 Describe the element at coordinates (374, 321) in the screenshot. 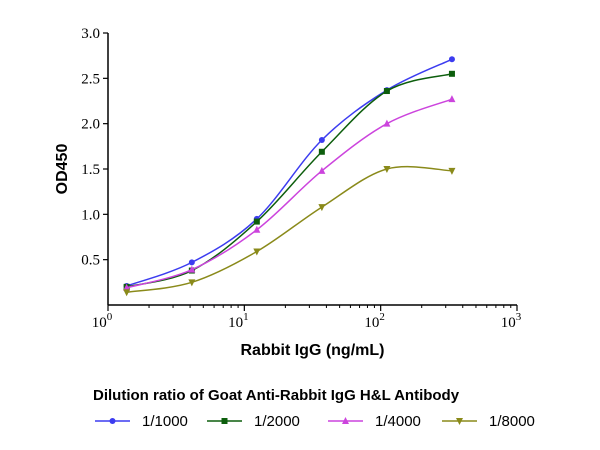

I see `x-tick-label: 10²` at that location.